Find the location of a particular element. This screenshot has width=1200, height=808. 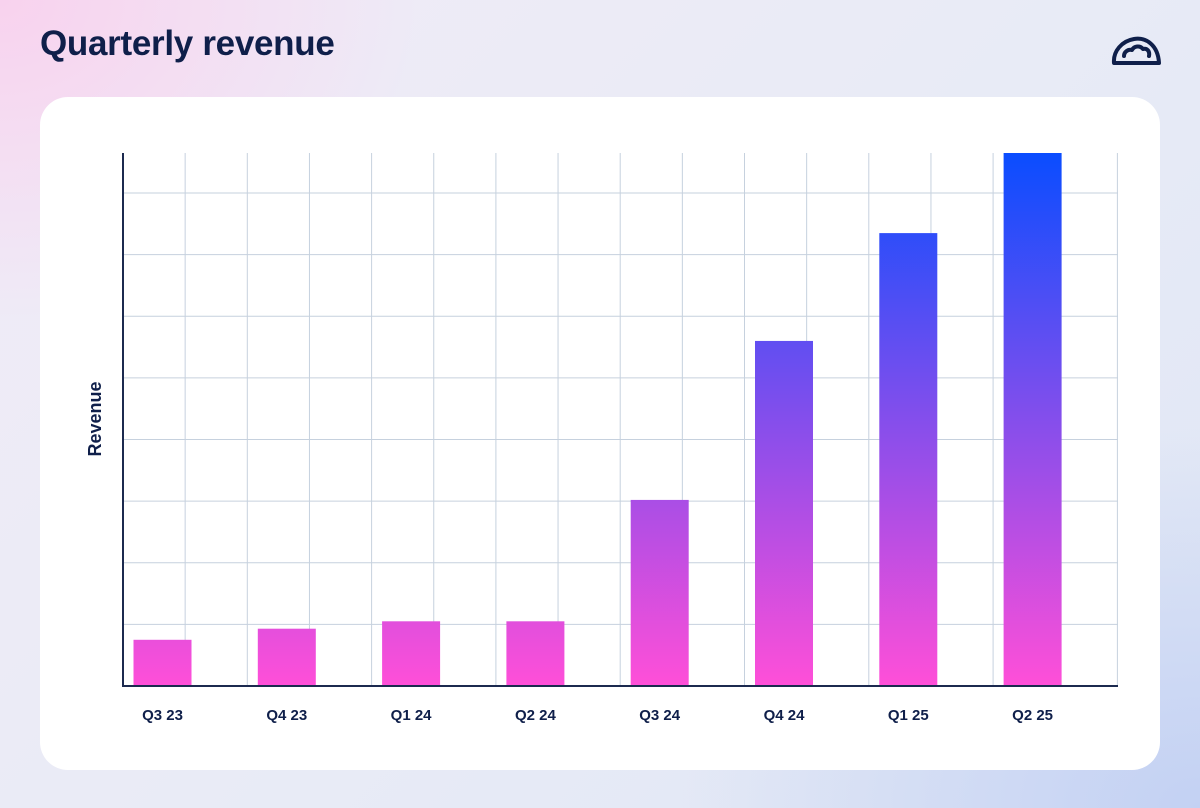

y-axis-title: Revenue is located at coordinates (95, 418).